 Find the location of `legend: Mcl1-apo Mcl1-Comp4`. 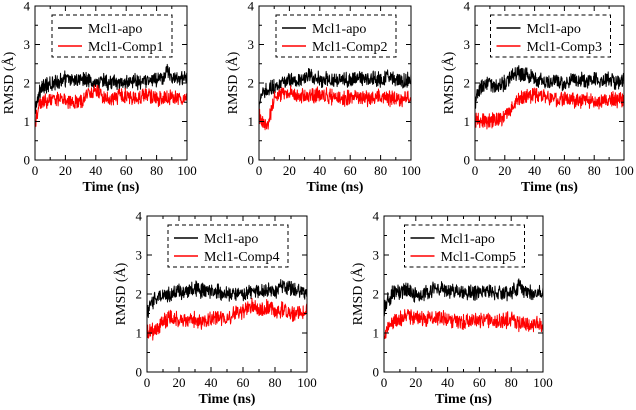

legend: Mcl1-apo Mcl1-Comp4 is located at coordinates (228, 246).